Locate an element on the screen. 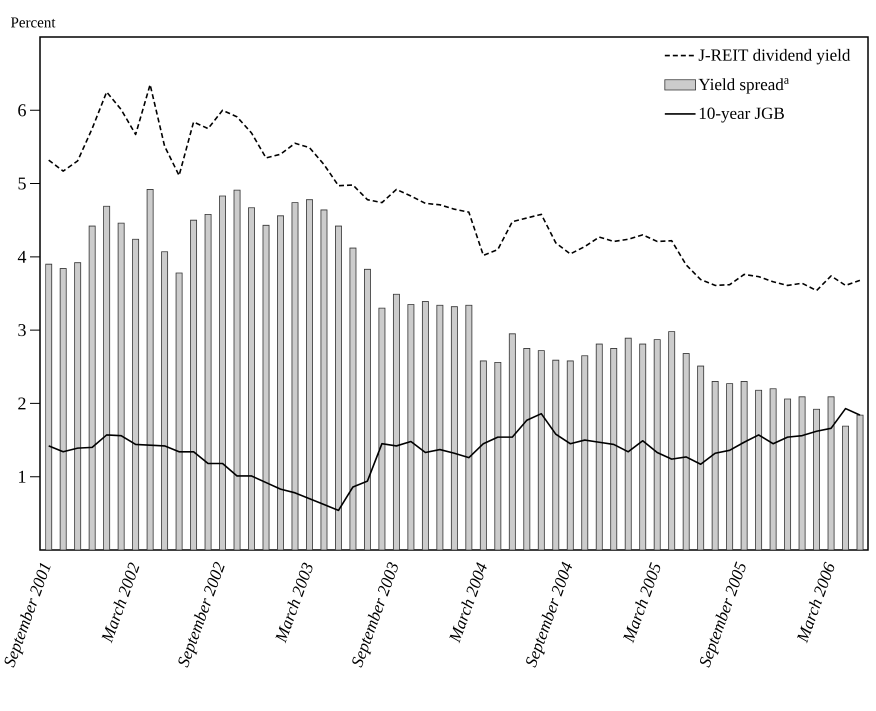 Image resolution: width=876 pixels, height=711 pixels. legend-label: Yield spread$^{a}$ is located at coordinates (743, 86).